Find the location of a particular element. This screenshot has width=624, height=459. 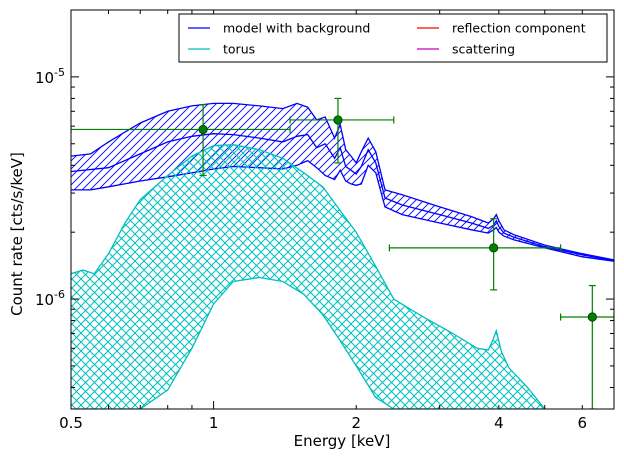

legend-entry: reflection component is located at coordinates (501, 28).